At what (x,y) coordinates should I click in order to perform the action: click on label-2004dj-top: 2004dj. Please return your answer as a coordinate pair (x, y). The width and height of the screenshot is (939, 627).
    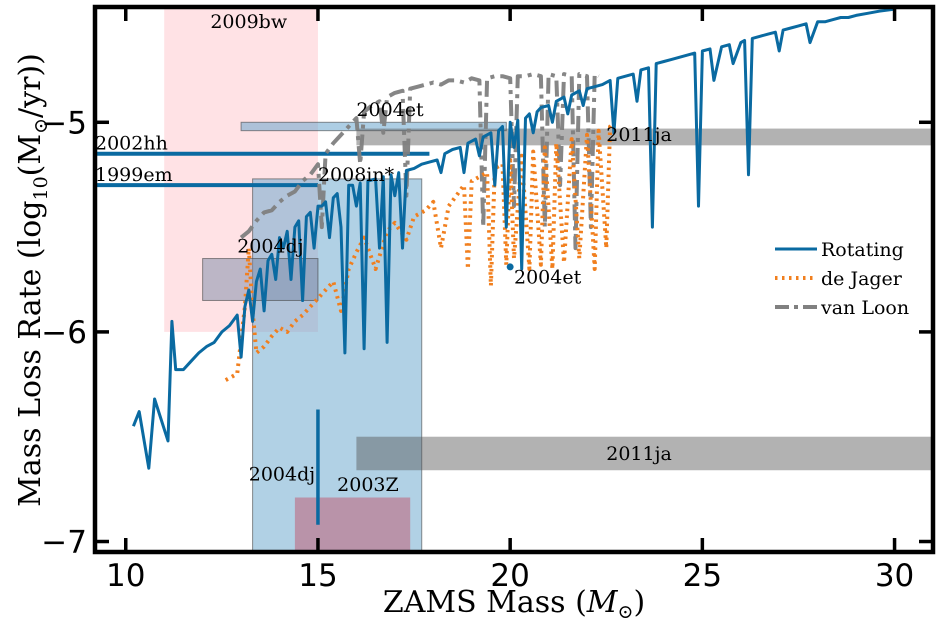
    Looking at the image, I should click on (270, 246).